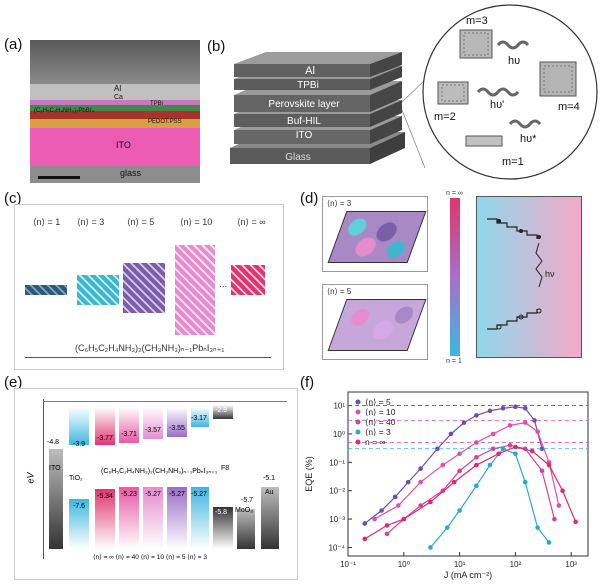  I want to click on e-moo3-val: -5.7, so click(247, 500).